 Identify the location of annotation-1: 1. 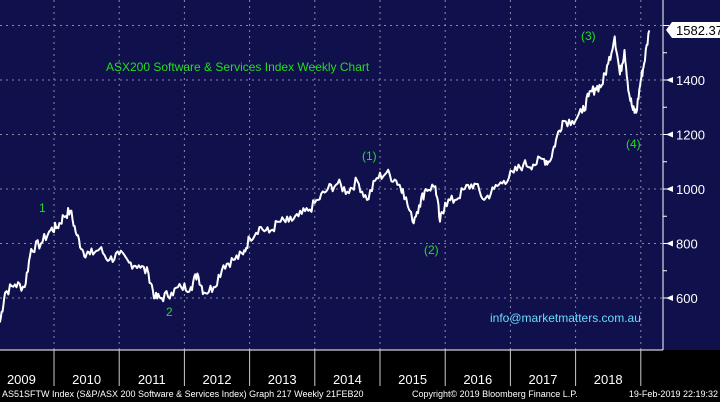
(42, 208).